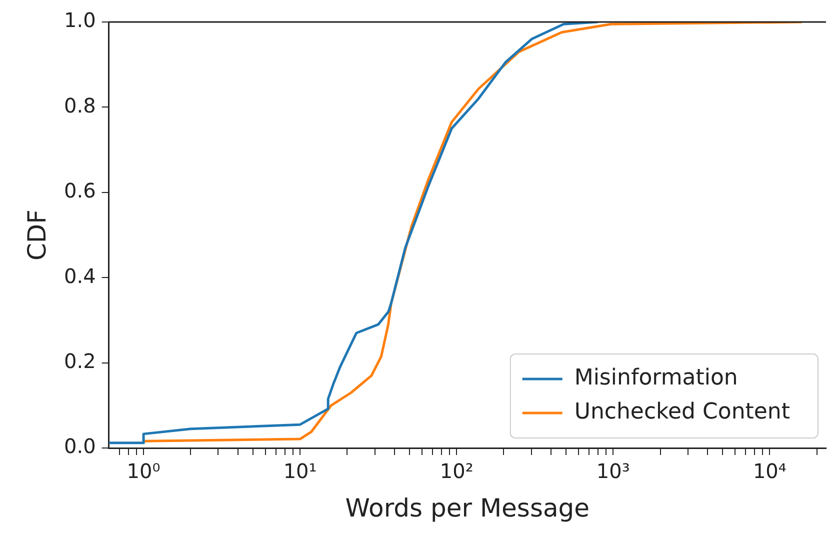 This screenshot has width=827, height=533. Describe the element at coordinates (656, 378) in the screenshot. I see `legend-label: Misinformation` at that location.